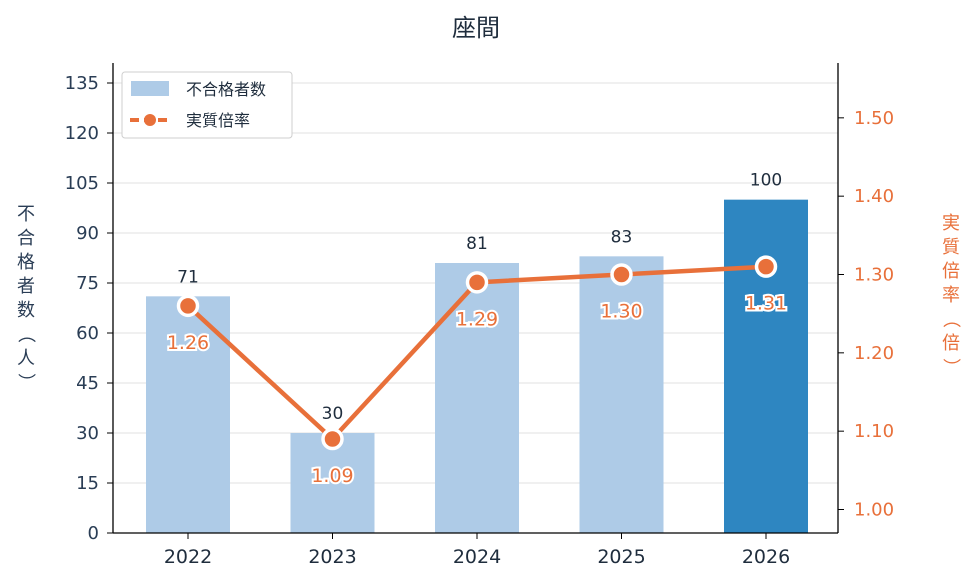 This screenshot has height=584, width=975. Describe the element at coordinates (188, 277) in the screenshot. I see `bar-value-label: 71` at that location.